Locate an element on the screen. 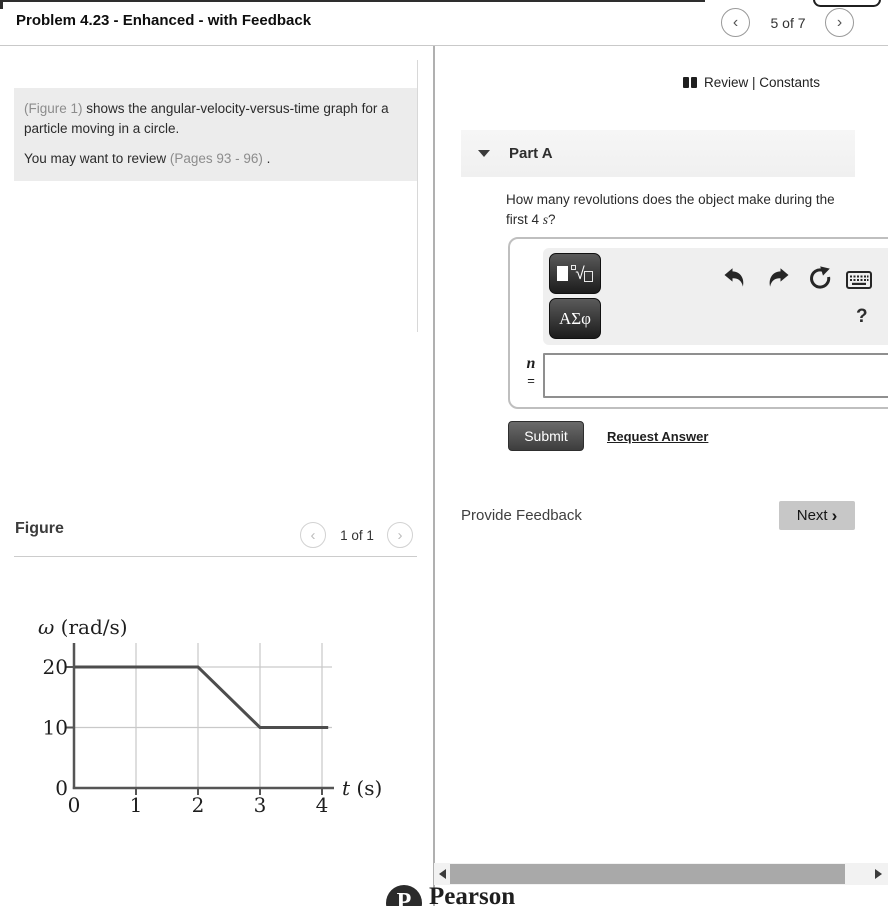 The image size is (888, 906). left-panel-border is located at coordinates (417, 196).